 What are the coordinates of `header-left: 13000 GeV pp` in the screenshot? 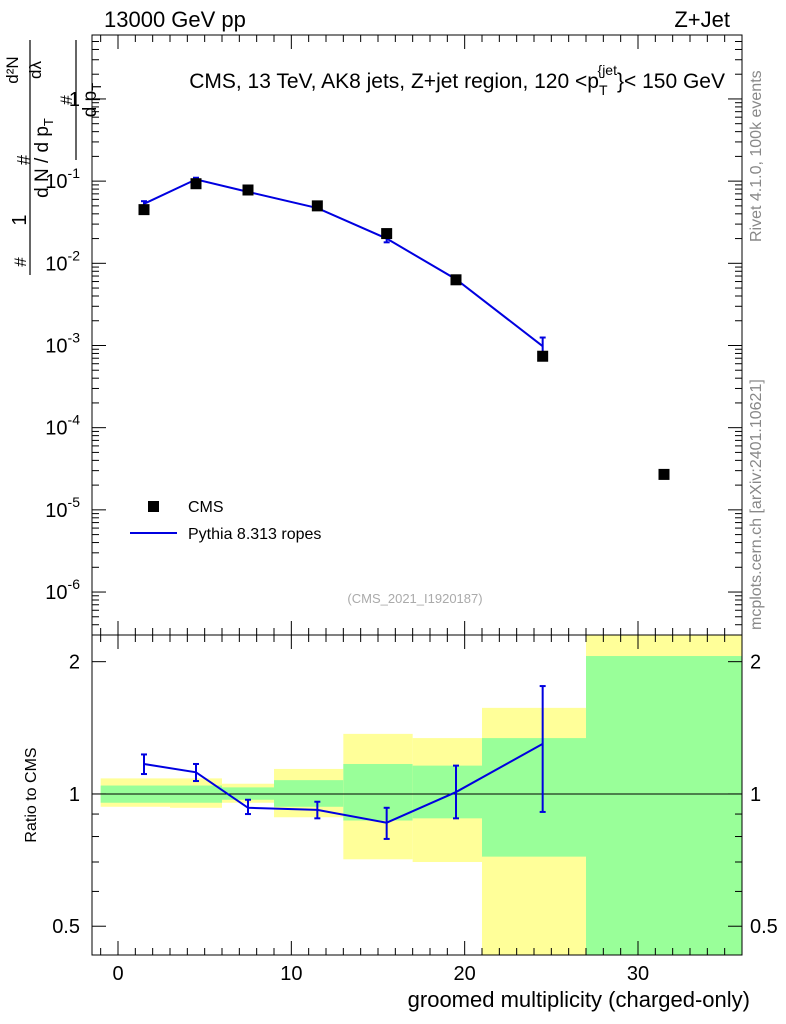 It's located at (175, 19).